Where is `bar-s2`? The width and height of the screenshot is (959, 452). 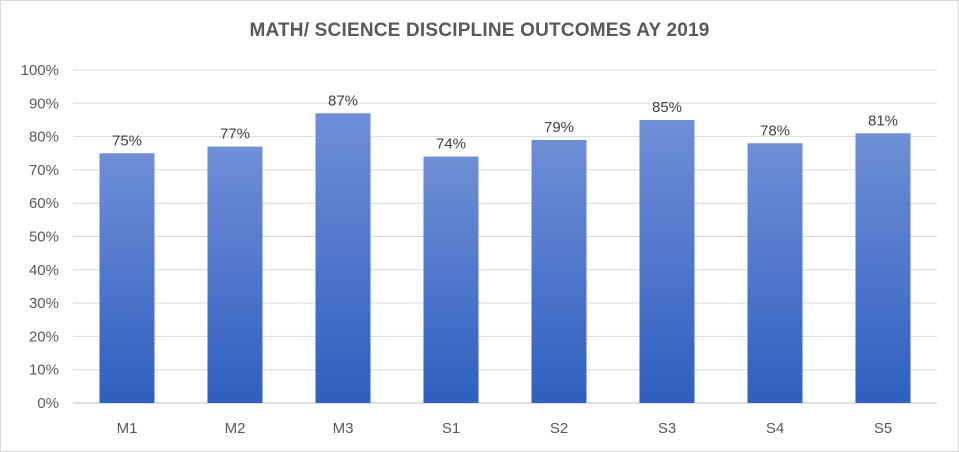 bar-s2 is located at coordinates (559, 271).